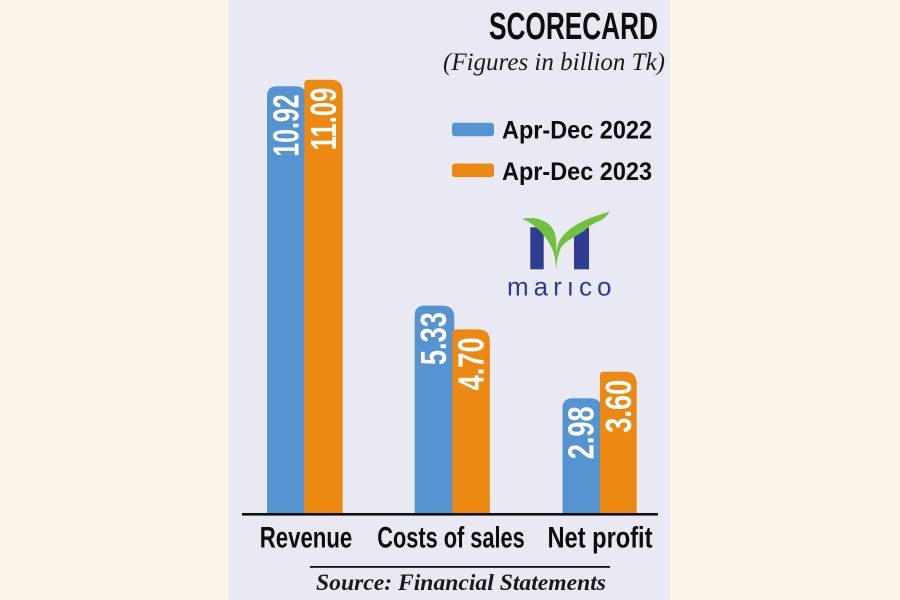 Image resolution: width=900 pixels, height=600 pixels. I want to click on svg-text: (Figures in billion Tk), so click(554, 62).